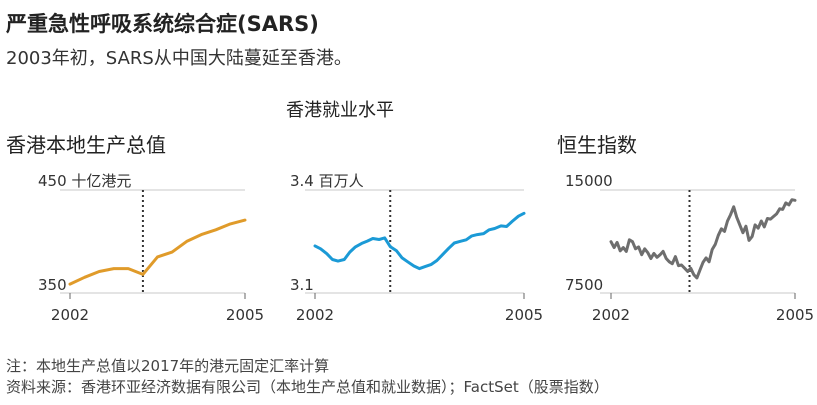 Image resolution: width=817 pixels, height=405 pixels. What do you see at coordinates (419, 241) in the screenshot?
I see `employment-series-line` at bounding box center [419, 241].